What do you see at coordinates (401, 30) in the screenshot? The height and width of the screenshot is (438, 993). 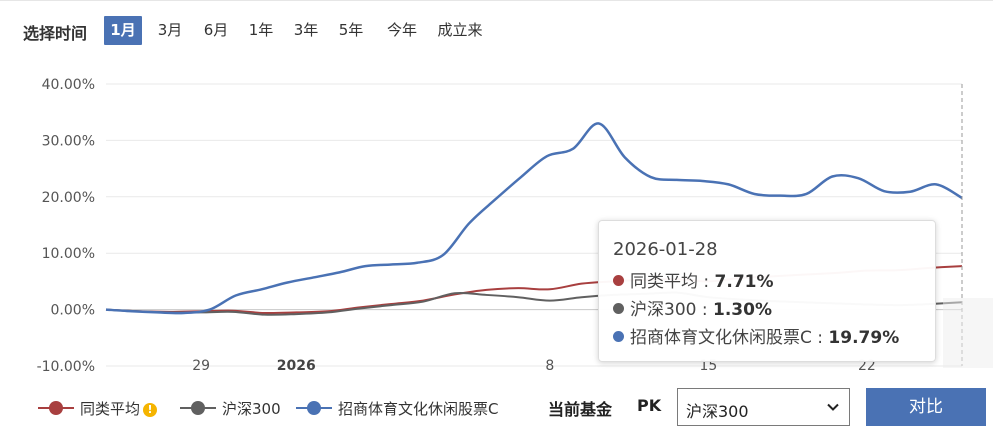 I see `range-option-6: 今年` at bounding box center [401, 30].